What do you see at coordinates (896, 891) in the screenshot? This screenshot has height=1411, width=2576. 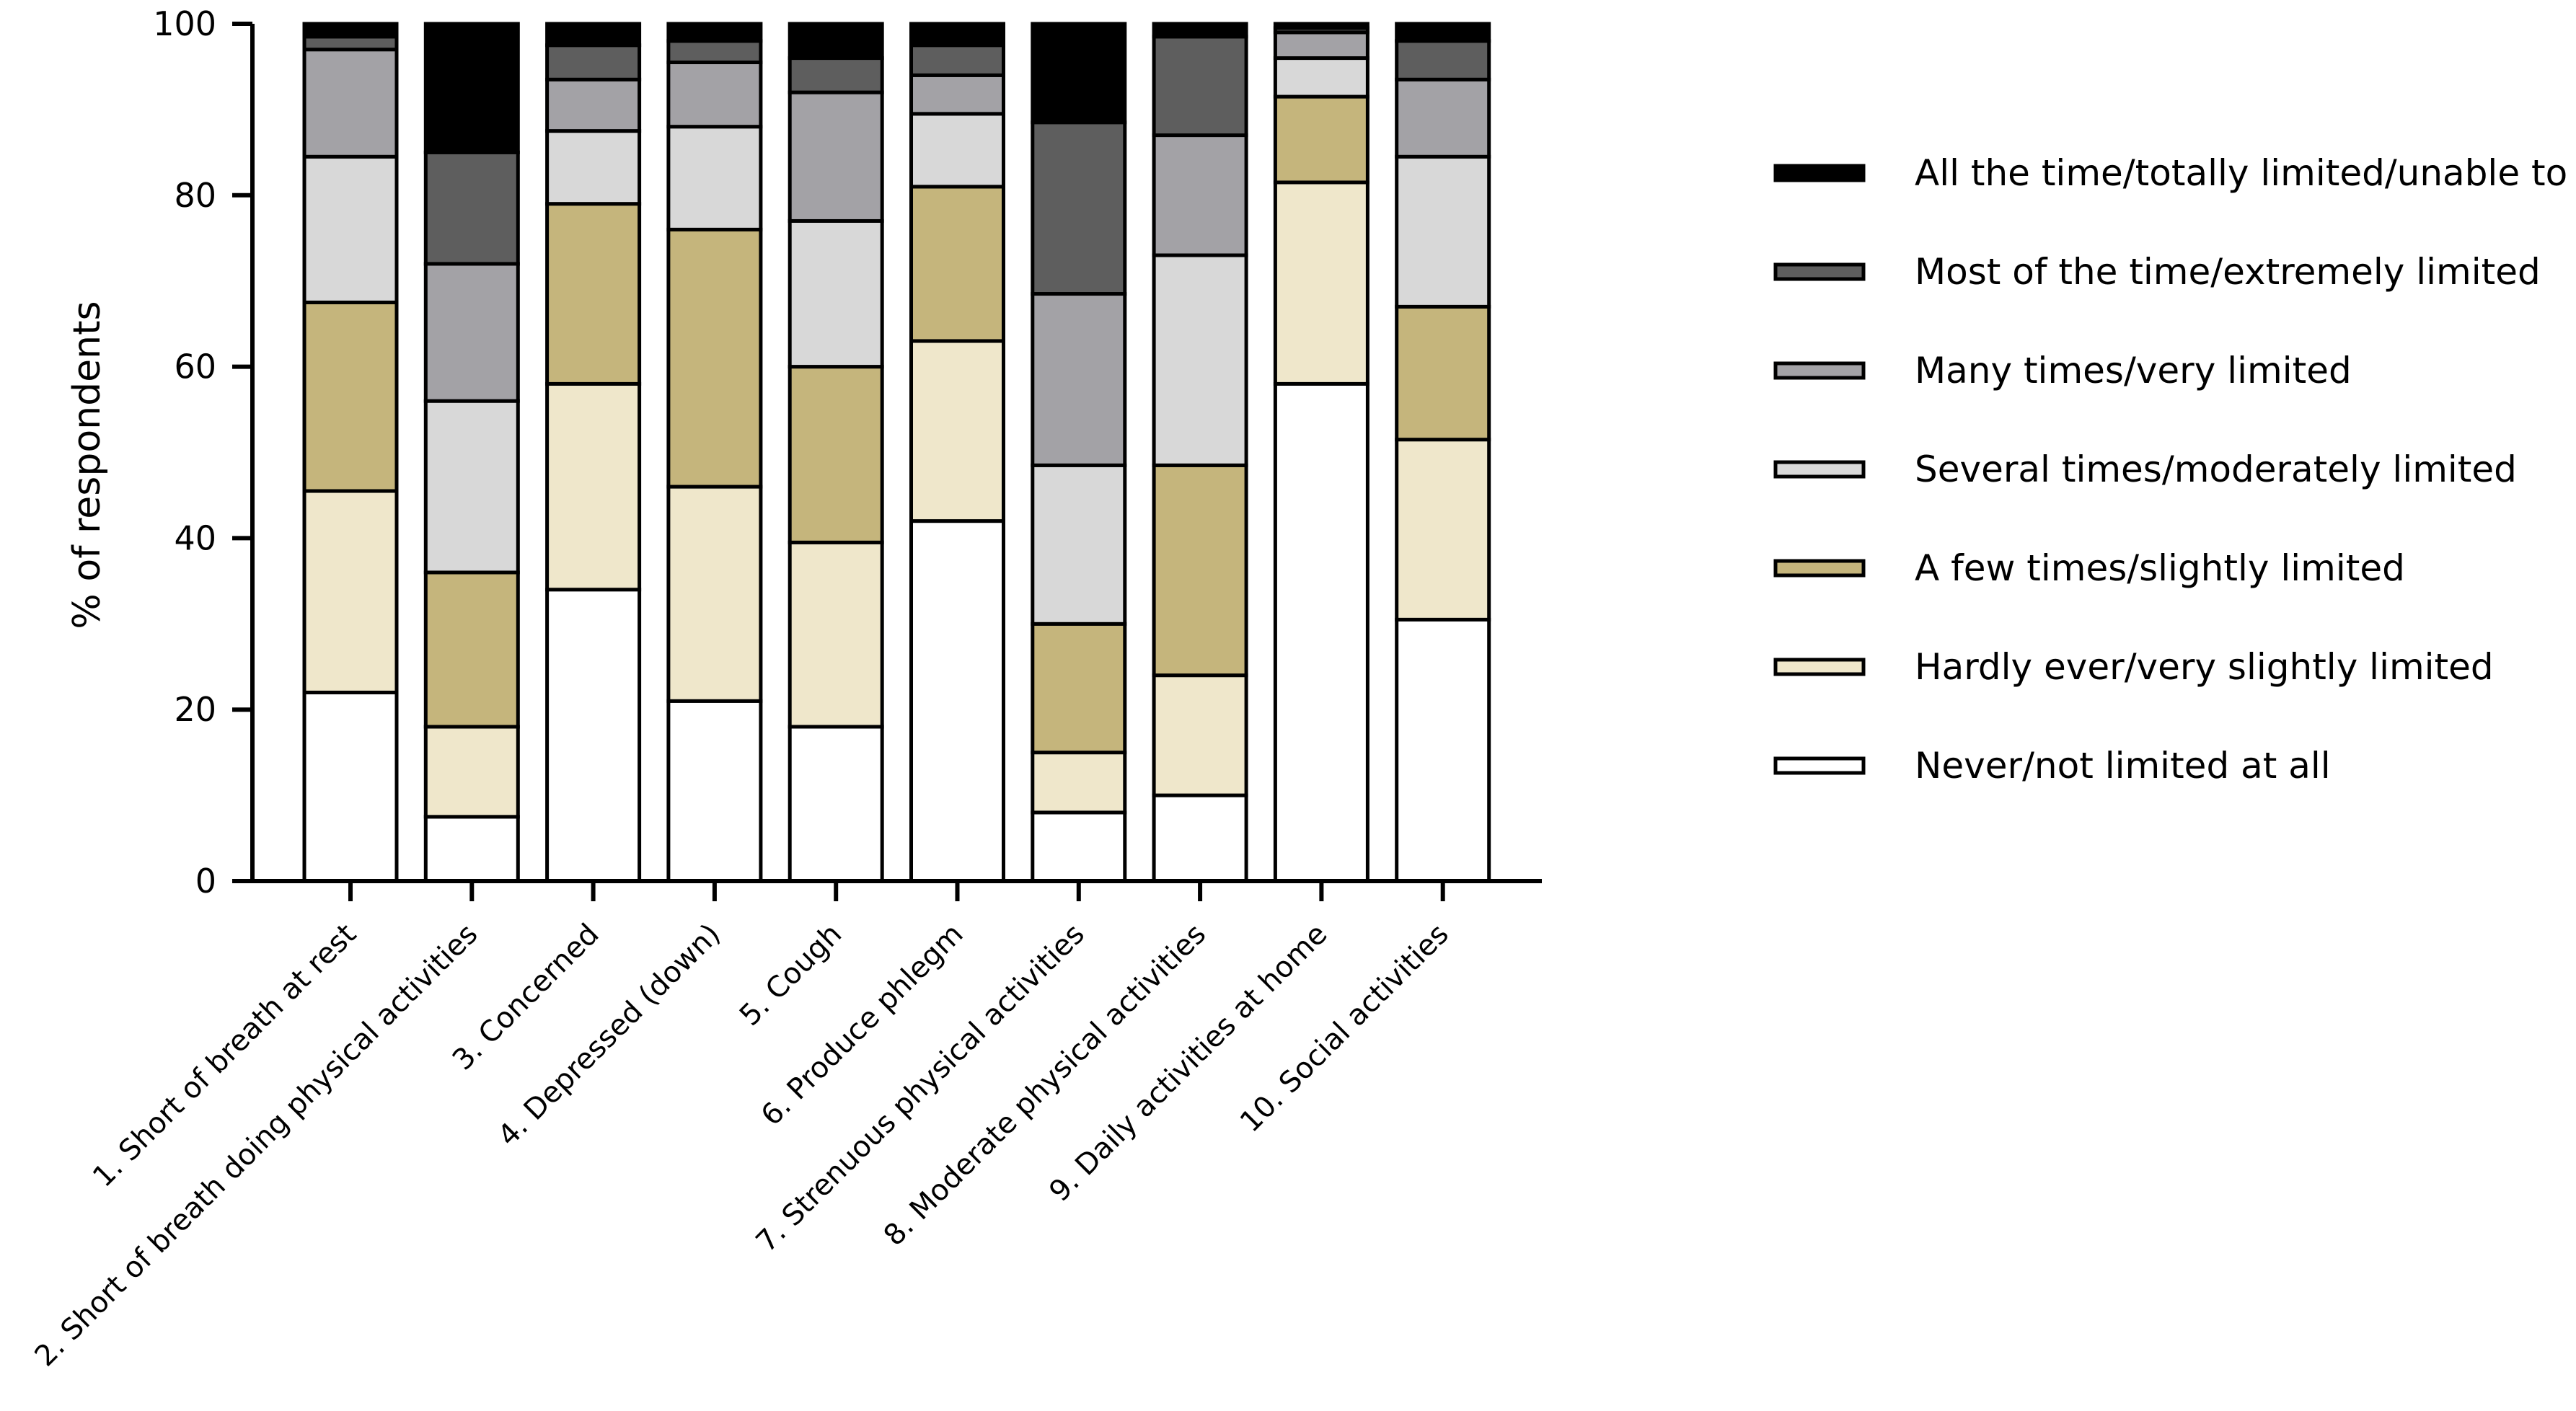 I see `x-ticks` at bounding box center [896, 891].